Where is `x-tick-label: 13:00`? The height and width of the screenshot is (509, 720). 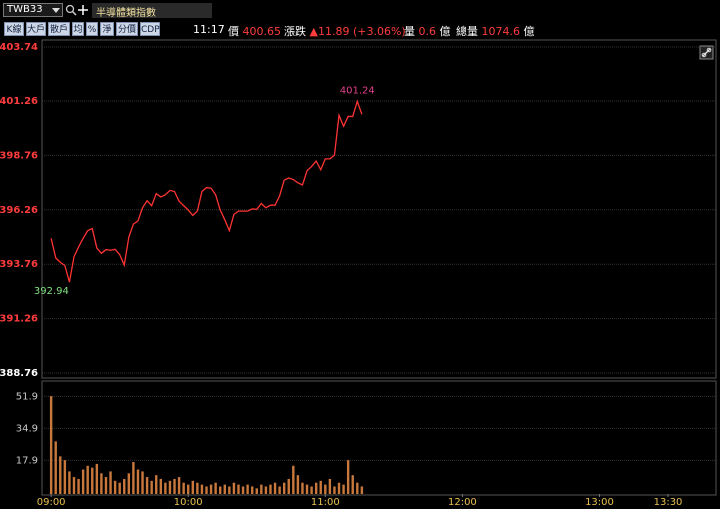 x-tick-label: 13:00 is located at coordinates (599, 502).